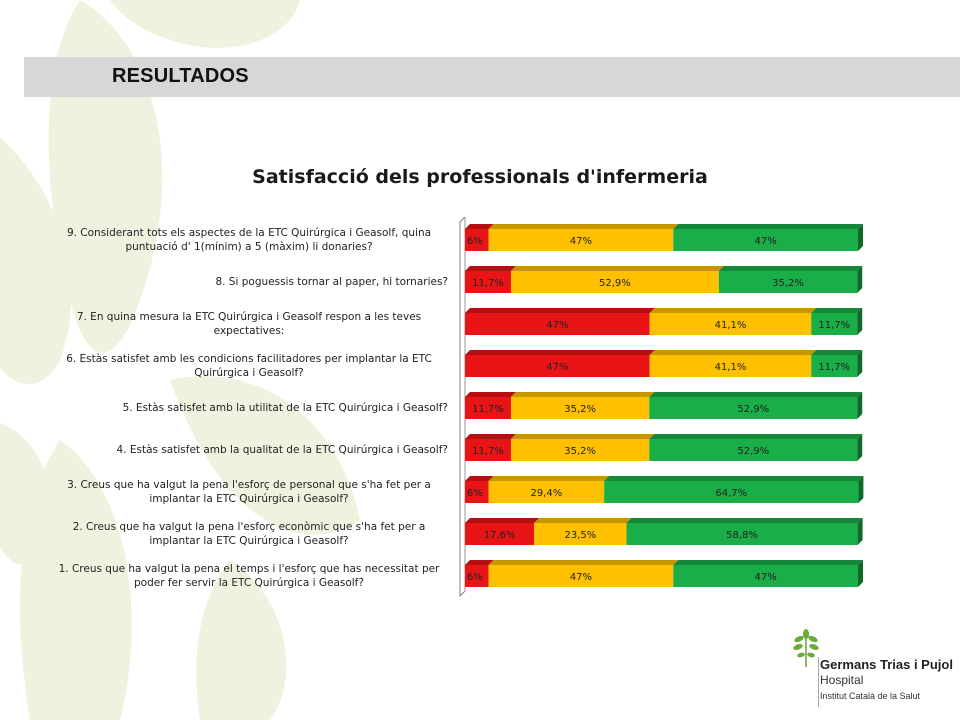  I want to click on logo-divider, so click(818, 682).